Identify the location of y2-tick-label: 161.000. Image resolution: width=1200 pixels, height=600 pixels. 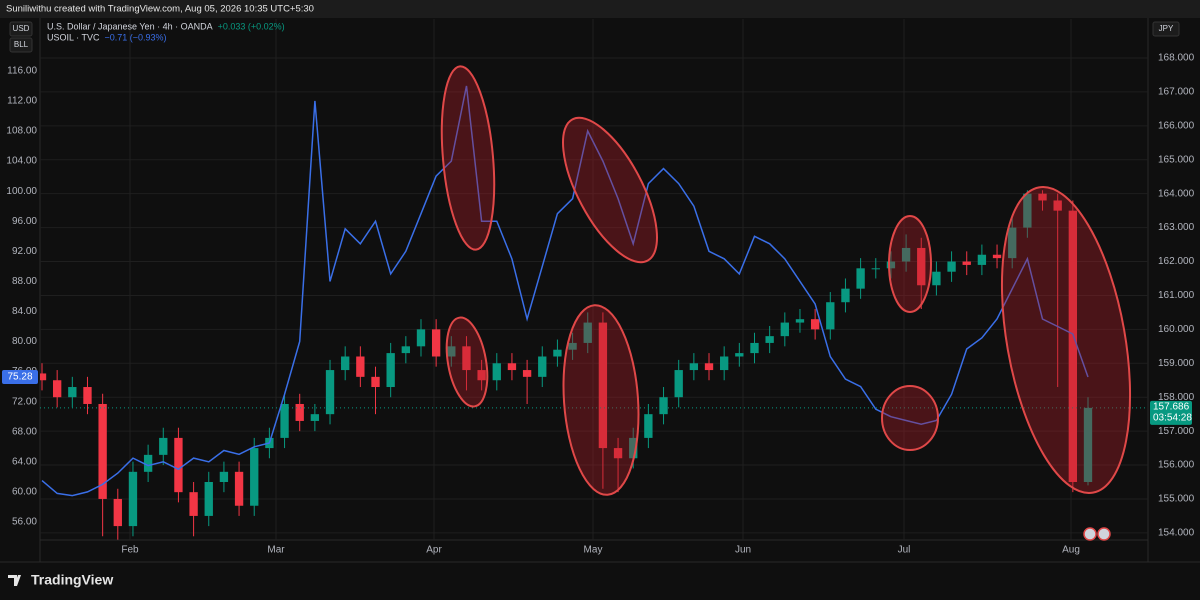
(1176, 295).